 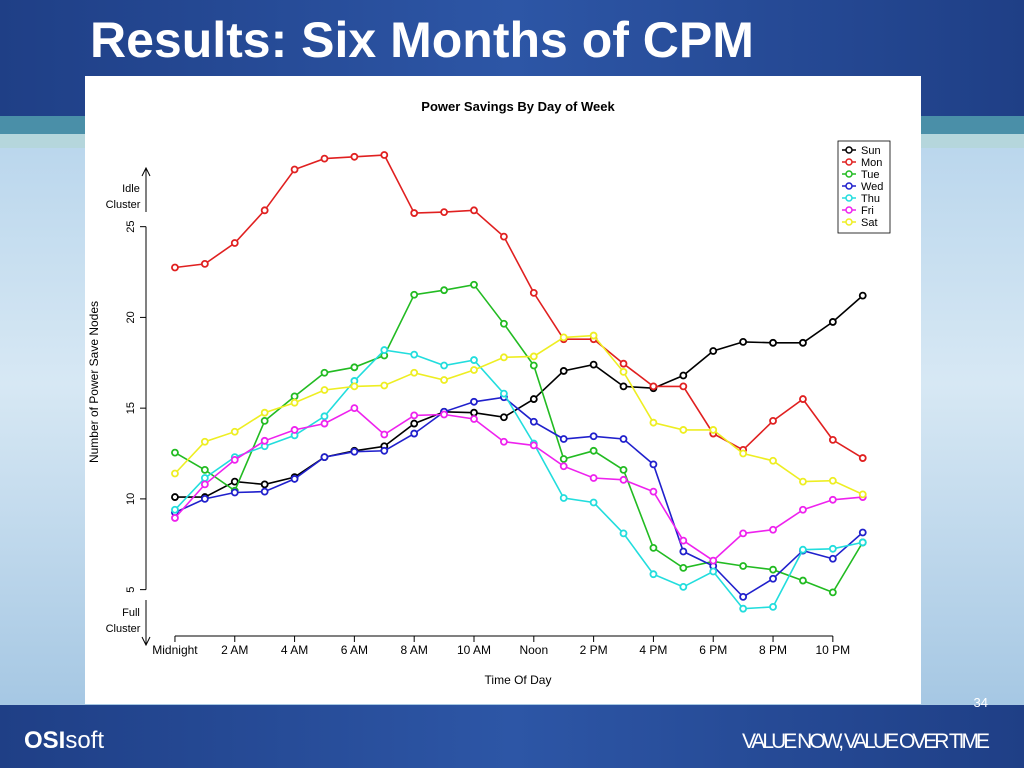 I want to click on y-tick-label: 5, so click(x=131, y=590).